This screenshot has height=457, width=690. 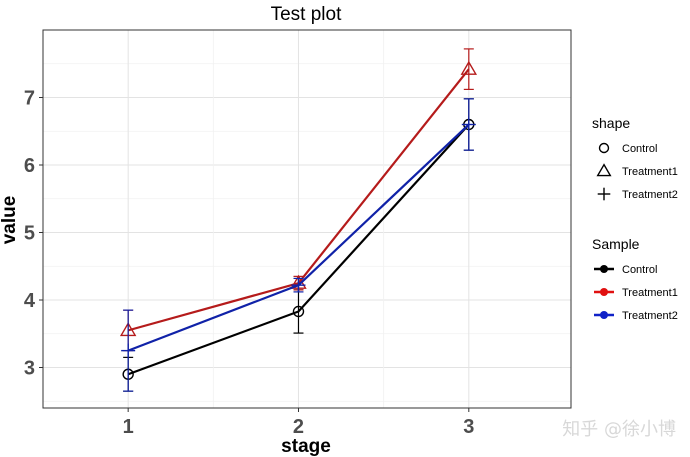 What do you see at coordinates (306, 446) in the screenshot?
I see `x-axis-title: stage` at bounding box center [306, 446].